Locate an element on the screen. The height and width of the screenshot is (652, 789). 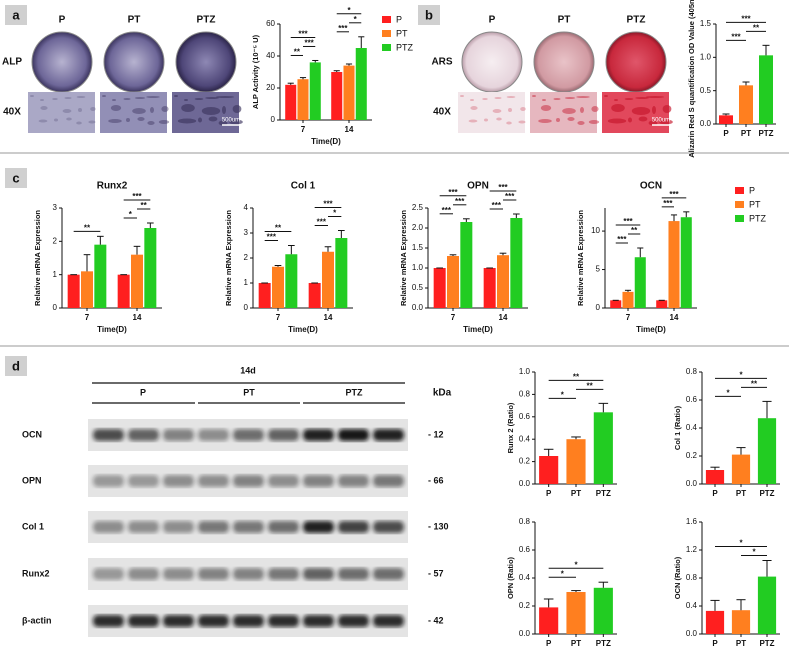
y-axis-label: OPN (Ratio) is located at coordinates (510, 577).